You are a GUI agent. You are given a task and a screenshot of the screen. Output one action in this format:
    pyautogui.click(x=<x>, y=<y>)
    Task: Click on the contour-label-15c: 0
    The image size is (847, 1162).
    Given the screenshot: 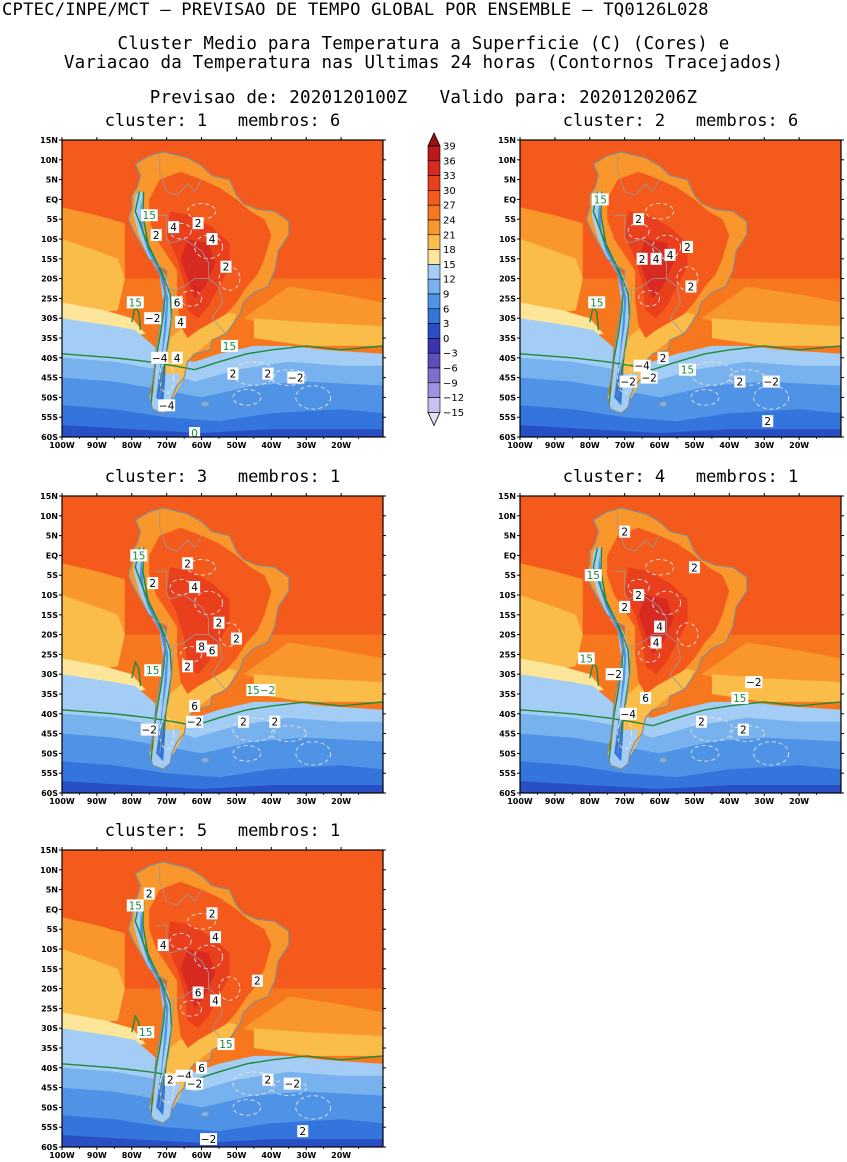 What is the action you would take?
    pyautogui.click(x=195, y=433)
    